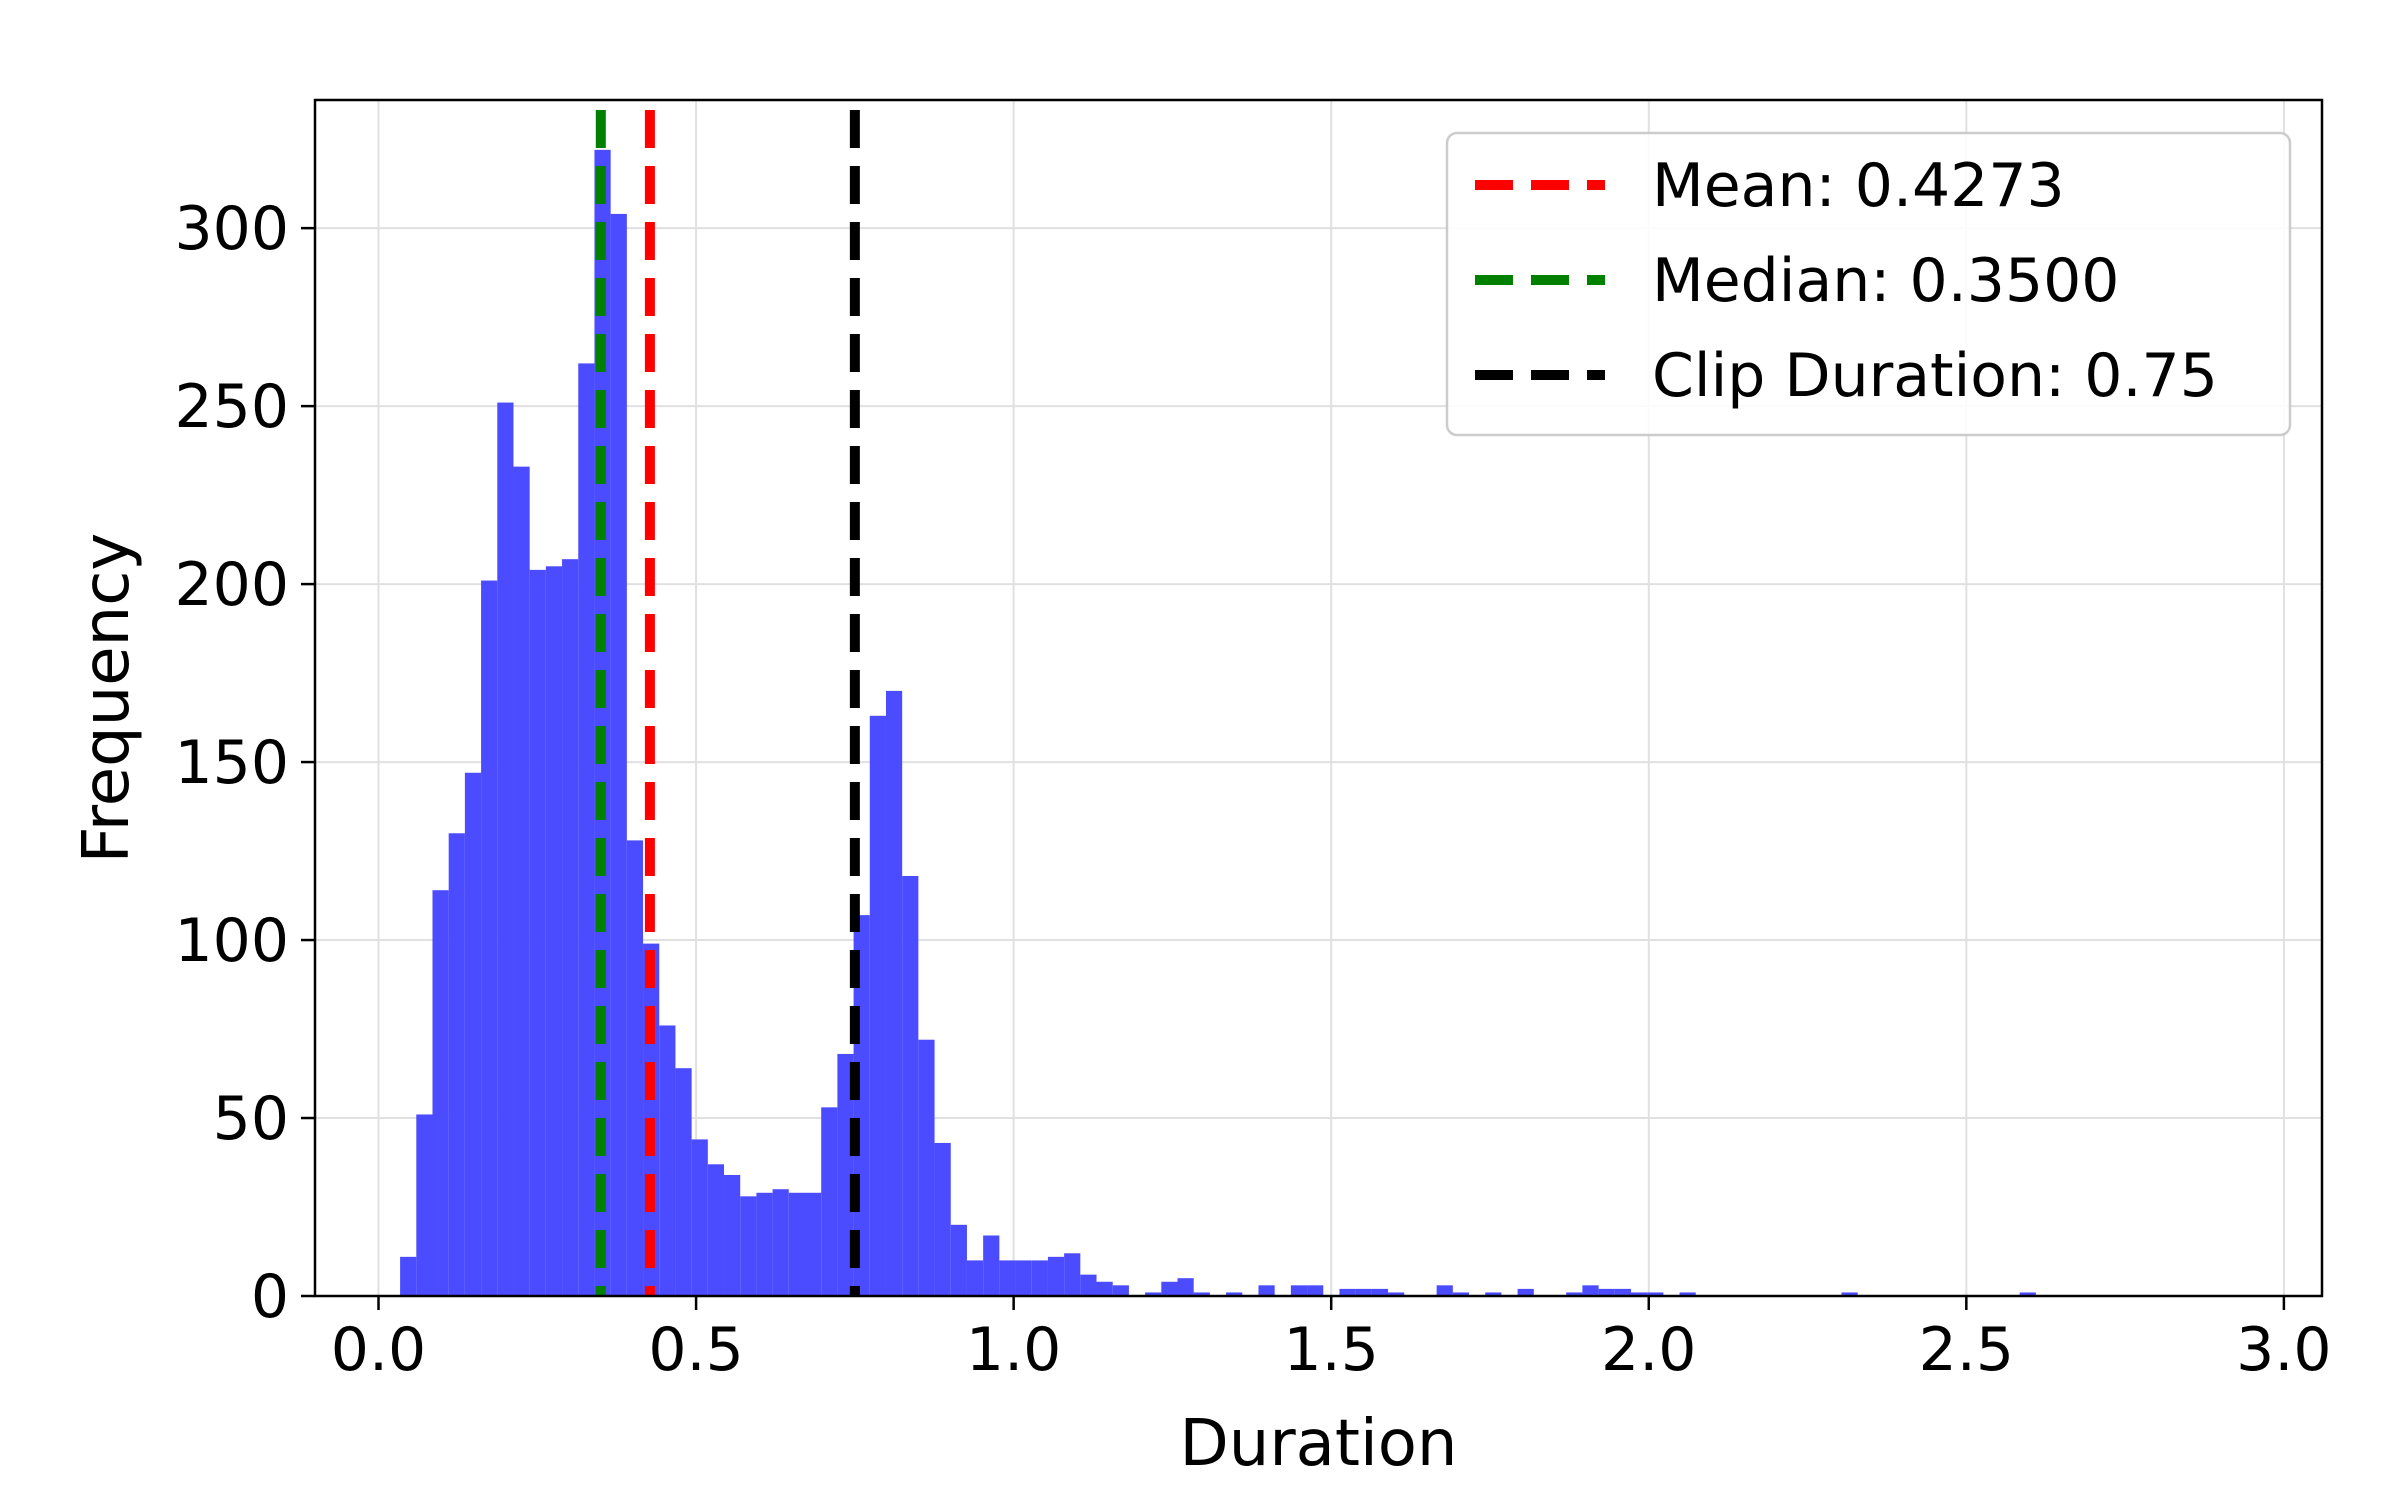  Describe the element at coordinates (1013, 1350) in the screenshot. I see `x-tick-label: 1.0` at that location.